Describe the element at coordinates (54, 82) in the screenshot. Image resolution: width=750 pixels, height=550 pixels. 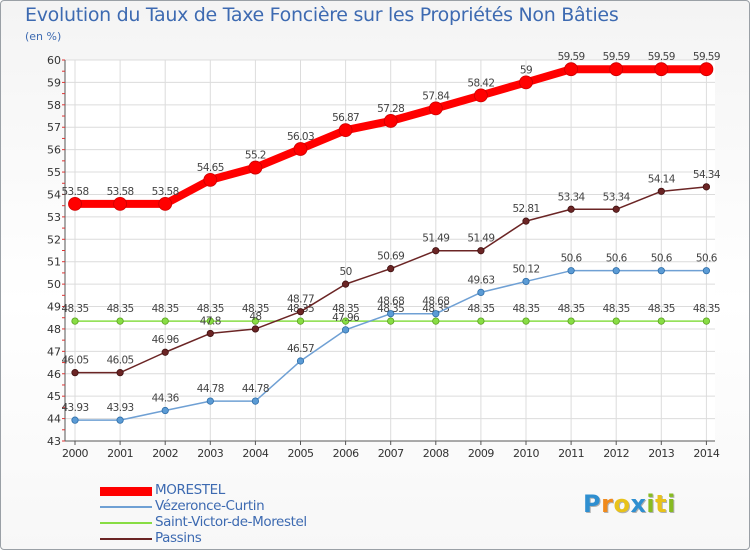
I see `y-tick-label: 59` at that location.